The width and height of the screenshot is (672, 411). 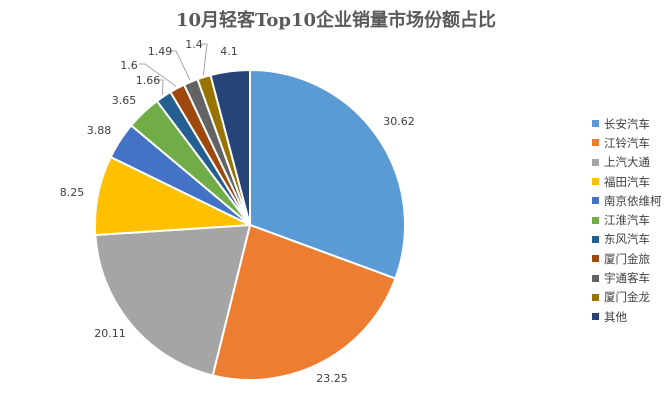 I want to click on legend-item: 江淮汽车, so click(x=627, y=219).